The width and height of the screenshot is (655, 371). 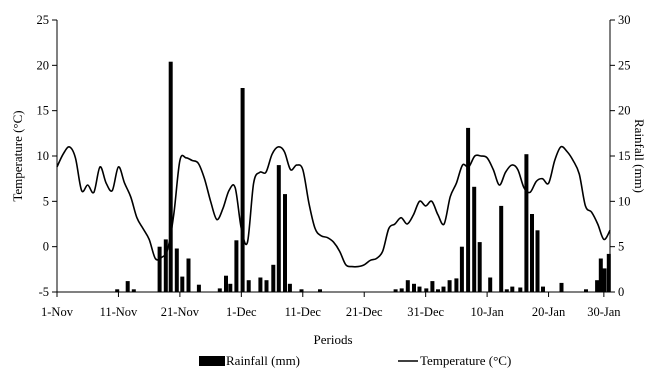 I want to click on y-right-tick-label-5: 25, so click(x=624, y=65).